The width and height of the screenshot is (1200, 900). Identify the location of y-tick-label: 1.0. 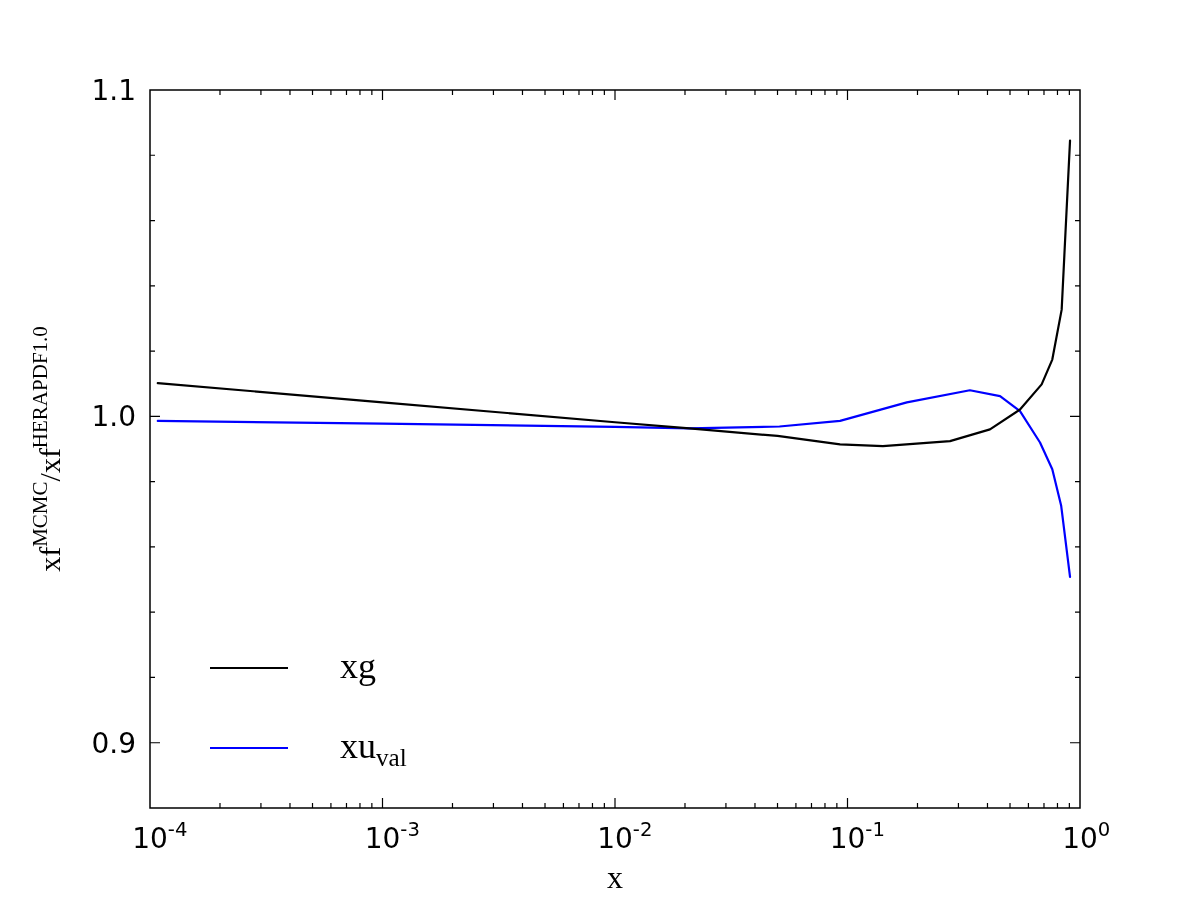
(113, 417).